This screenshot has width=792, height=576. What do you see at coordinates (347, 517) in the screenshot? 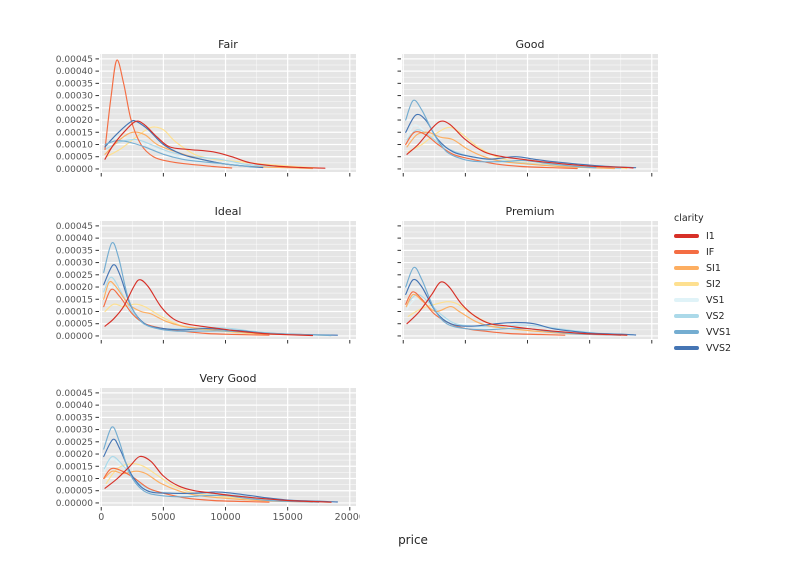
I see `x-tick-label: 20000` at bounding box center [347, 517].